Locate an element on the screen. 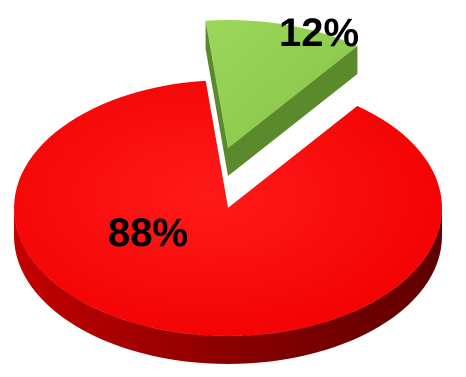 This screenshot has width=466, height=377. slice-12-top is located at coordinates (281, 84).